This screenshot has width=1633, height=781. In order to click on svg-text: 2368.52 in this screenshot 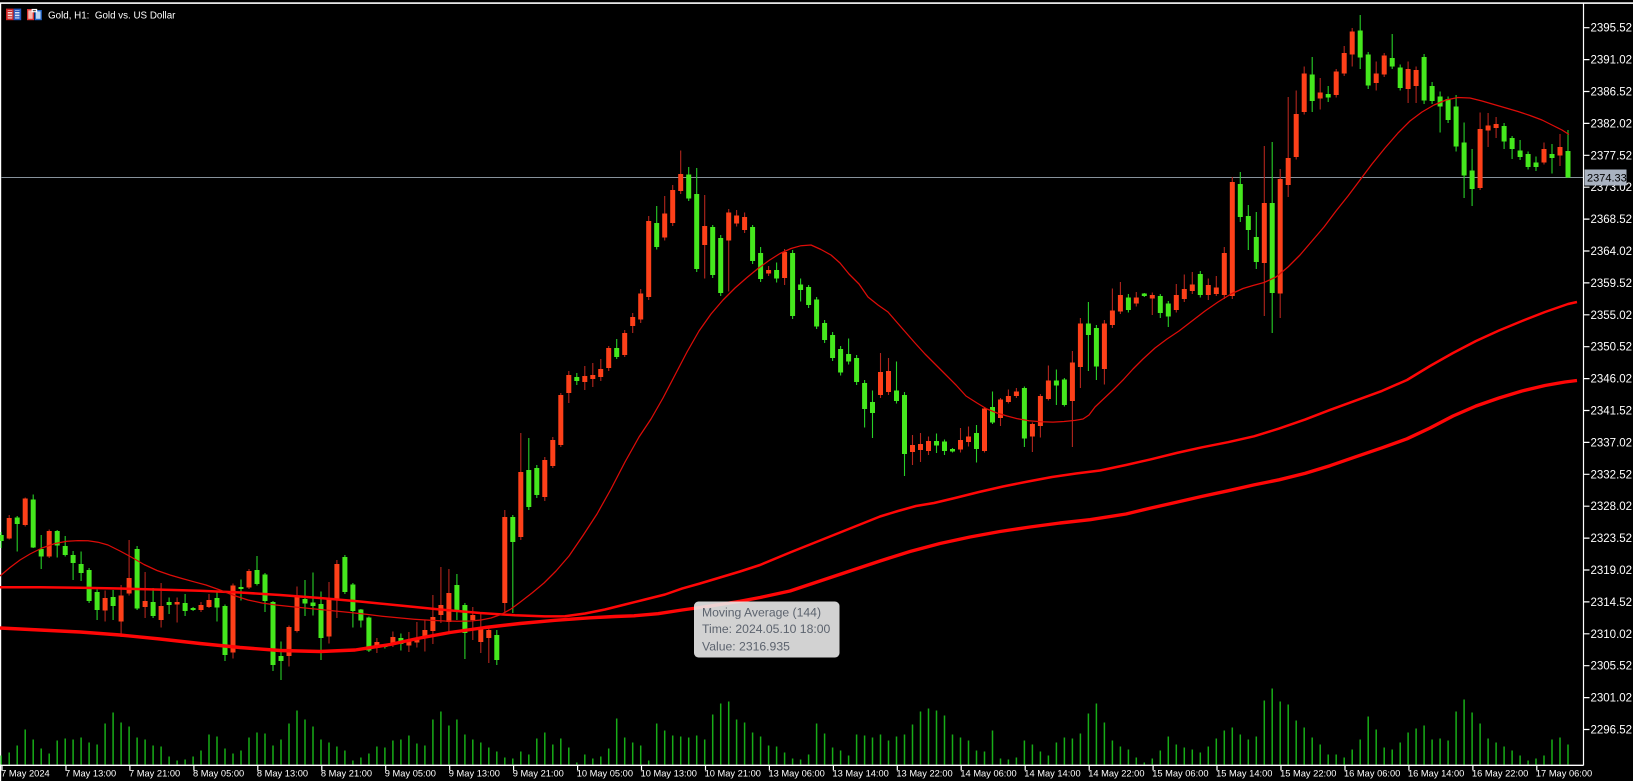, I will do `click(1612, 220)`.